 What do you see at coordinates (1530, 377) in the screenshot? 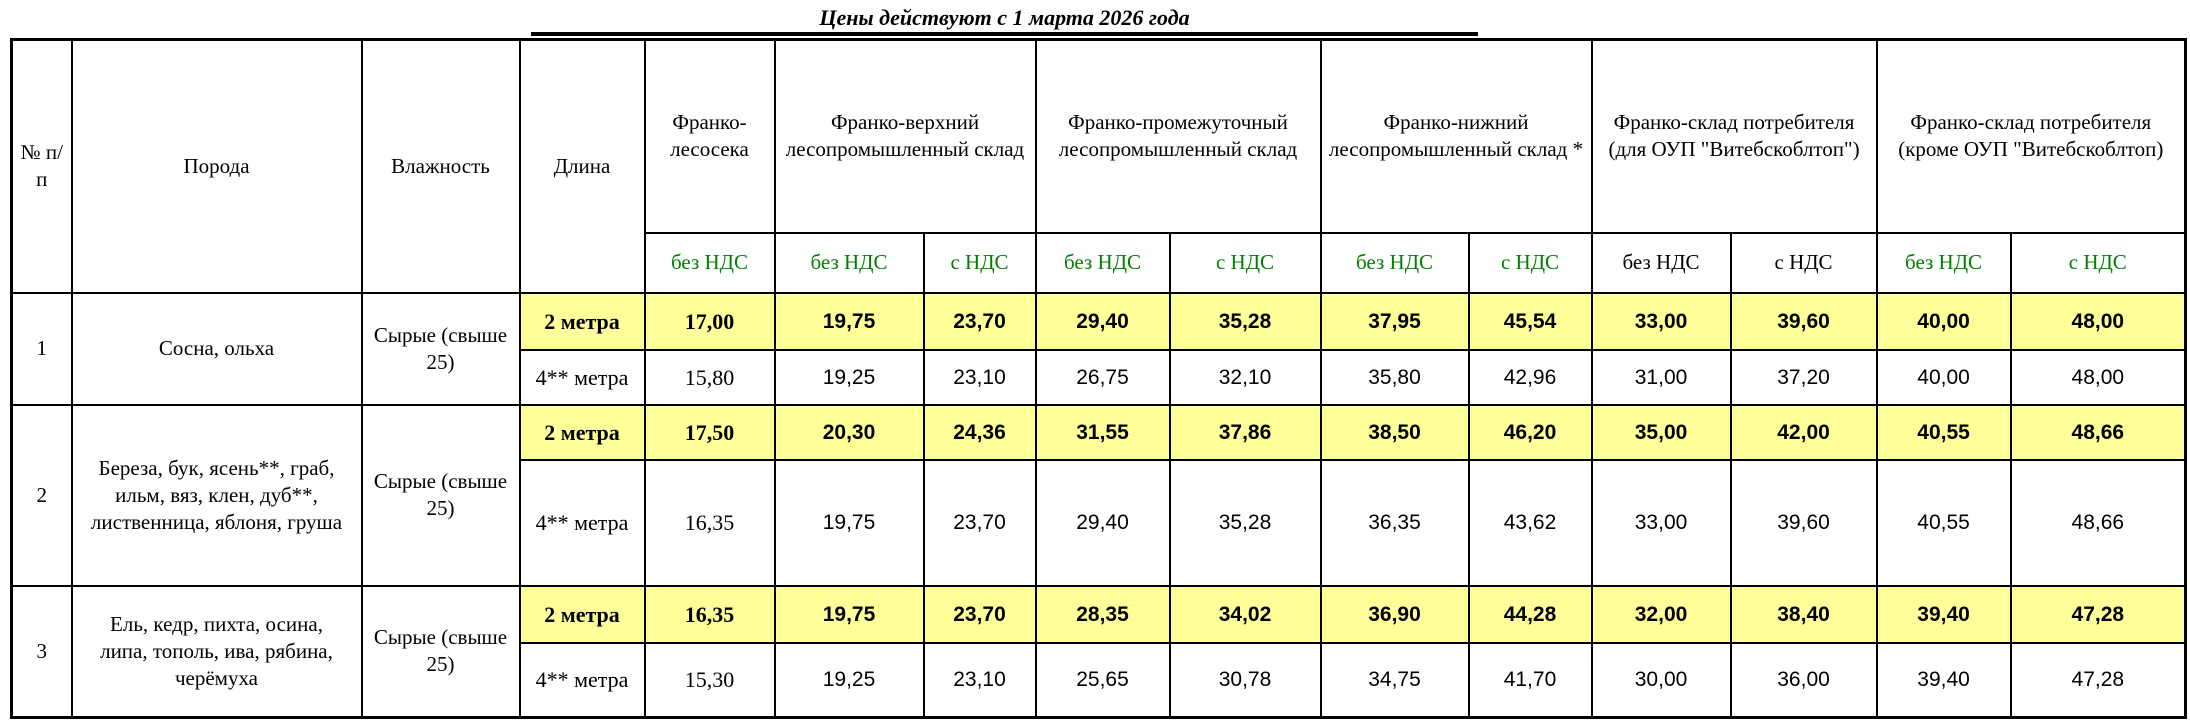
I see `price-cell: 42,96` at bounding box center [1530, 377].